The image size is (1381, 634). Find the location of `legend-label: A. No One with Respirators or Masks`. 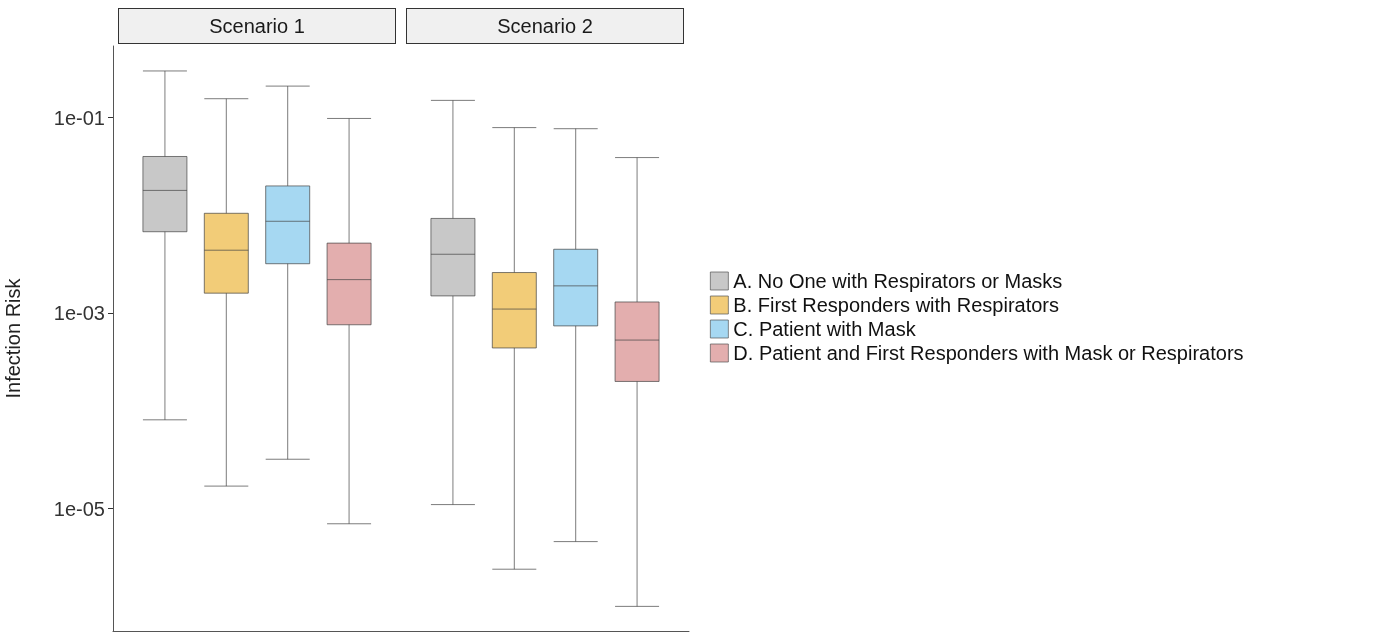

legend-label: A. No One with Respirators or Masks is located at coordinates (898, 281).